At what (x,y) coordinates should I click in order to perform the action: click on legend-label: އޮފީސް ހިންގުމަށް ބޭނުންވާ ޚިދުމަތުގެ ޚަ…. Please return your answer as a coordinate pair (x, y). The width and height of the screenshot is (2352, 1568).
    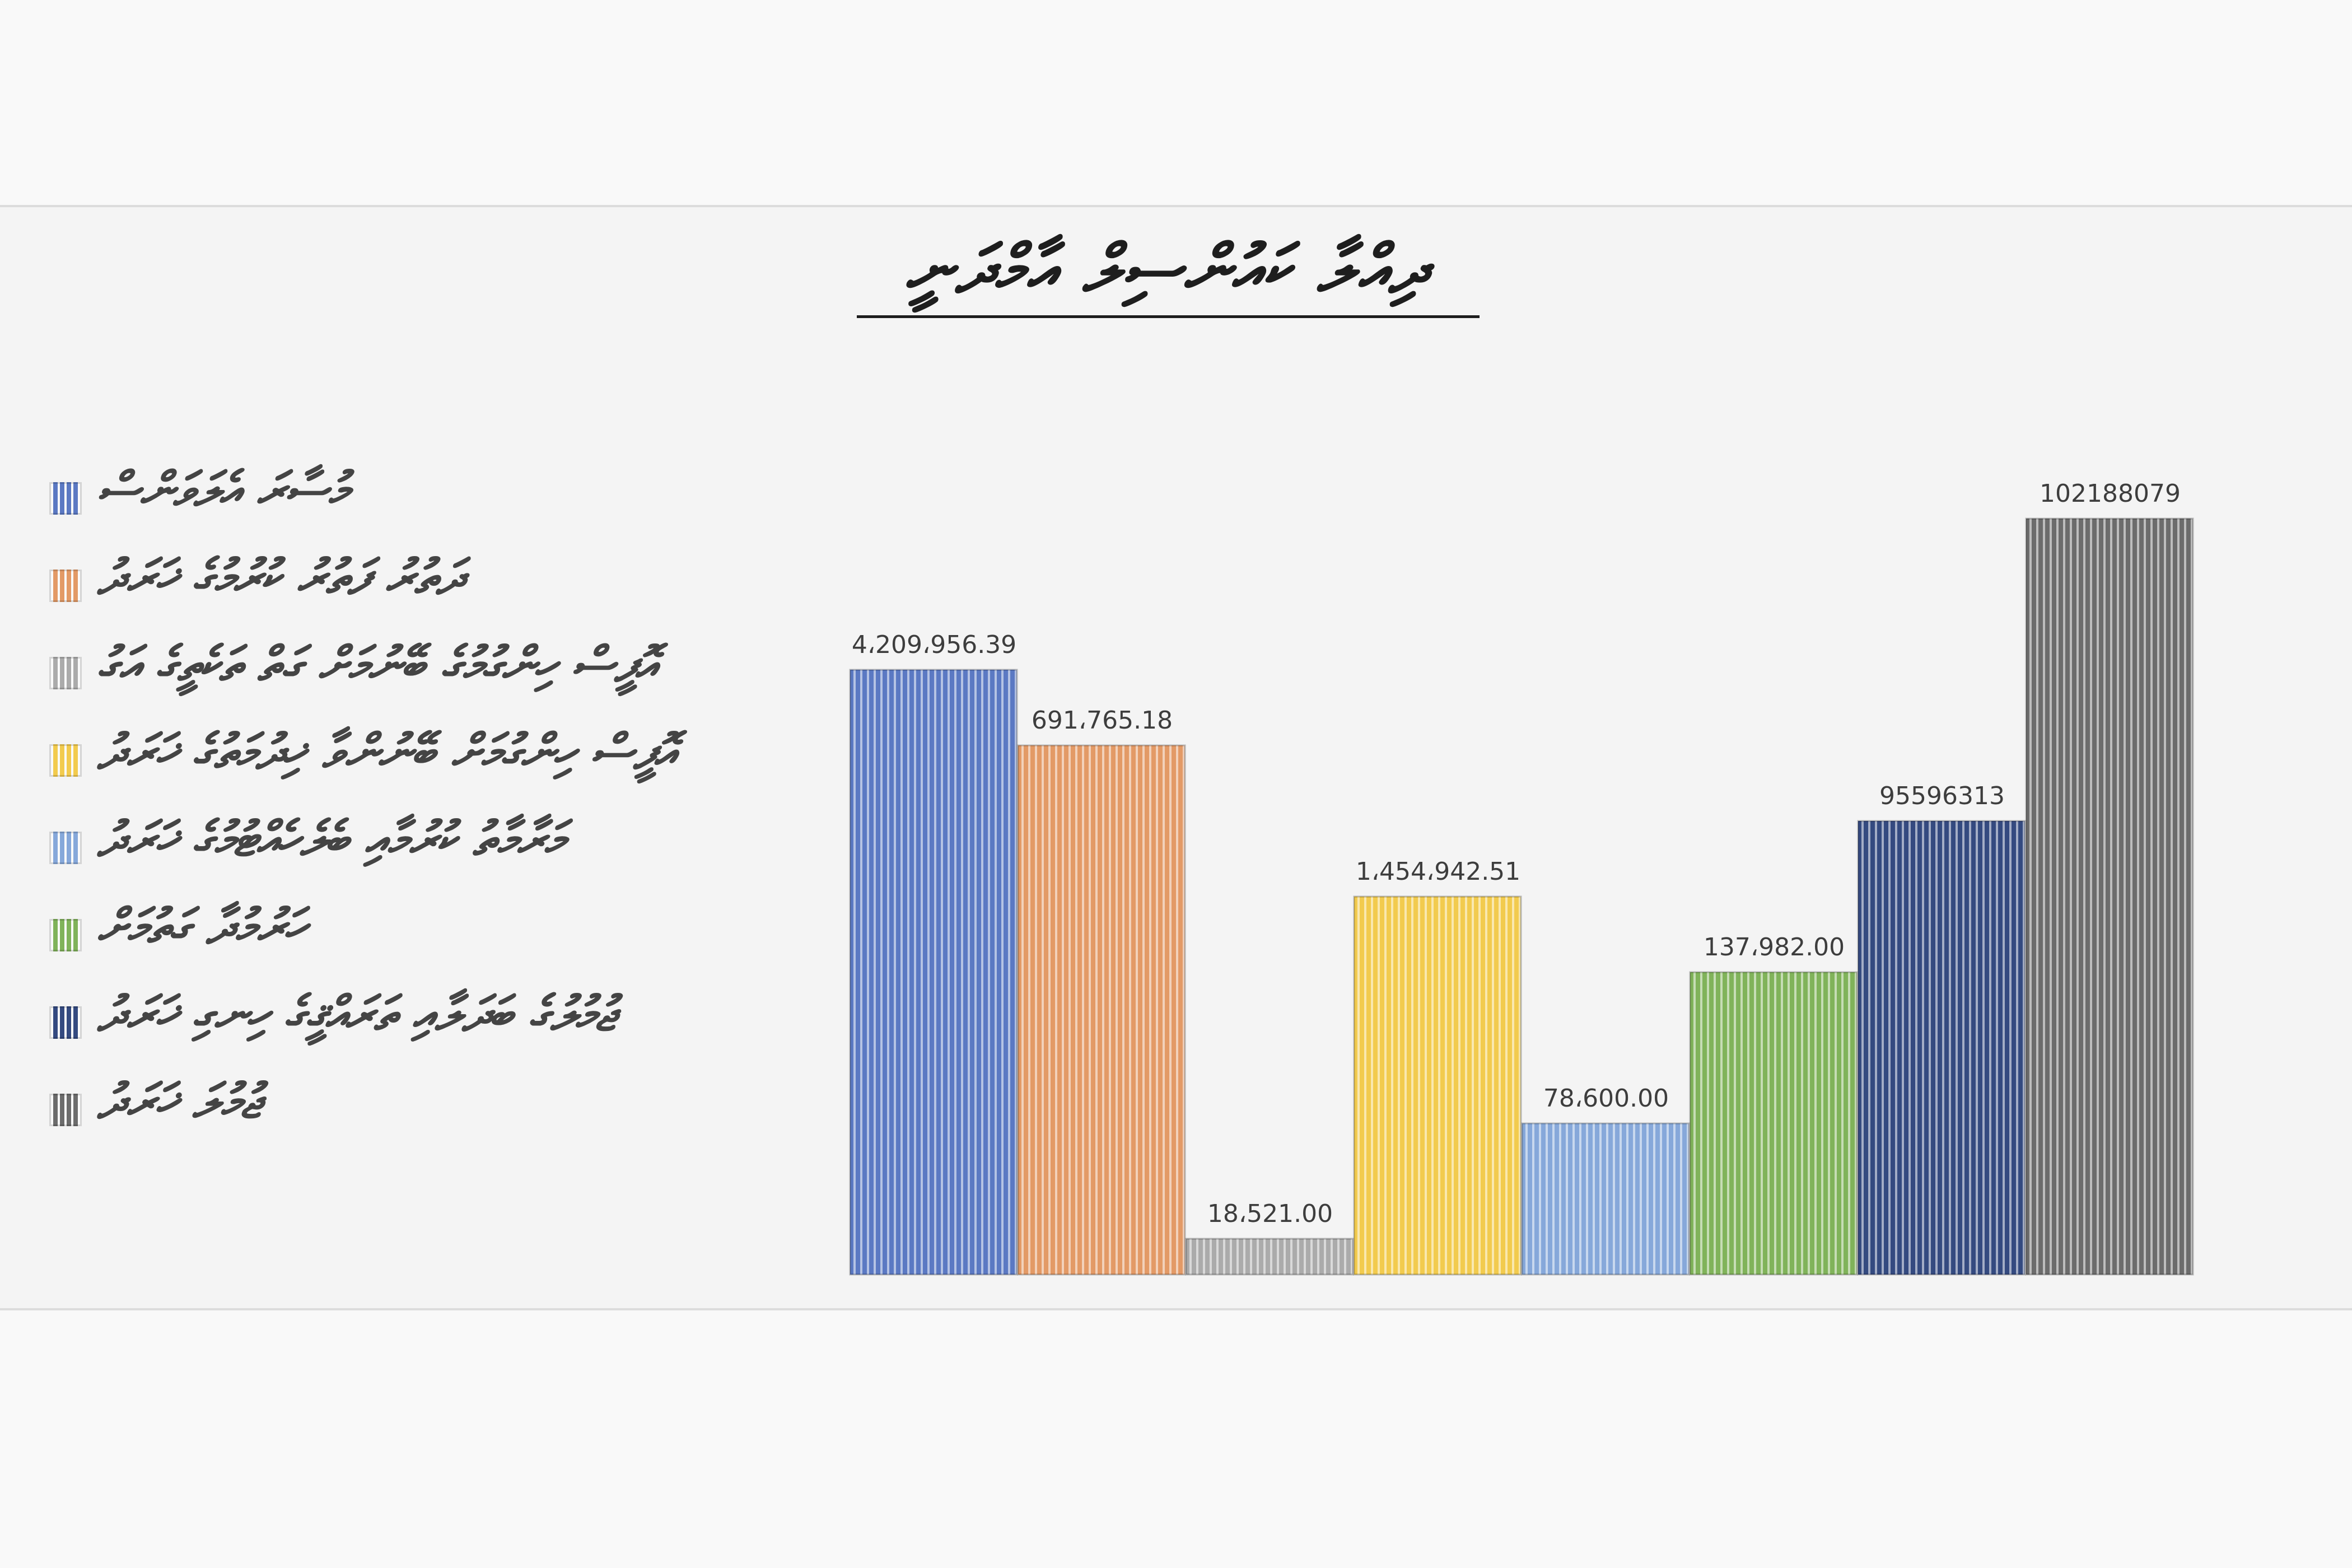
    Looking at the image, I should click on (386, 752).